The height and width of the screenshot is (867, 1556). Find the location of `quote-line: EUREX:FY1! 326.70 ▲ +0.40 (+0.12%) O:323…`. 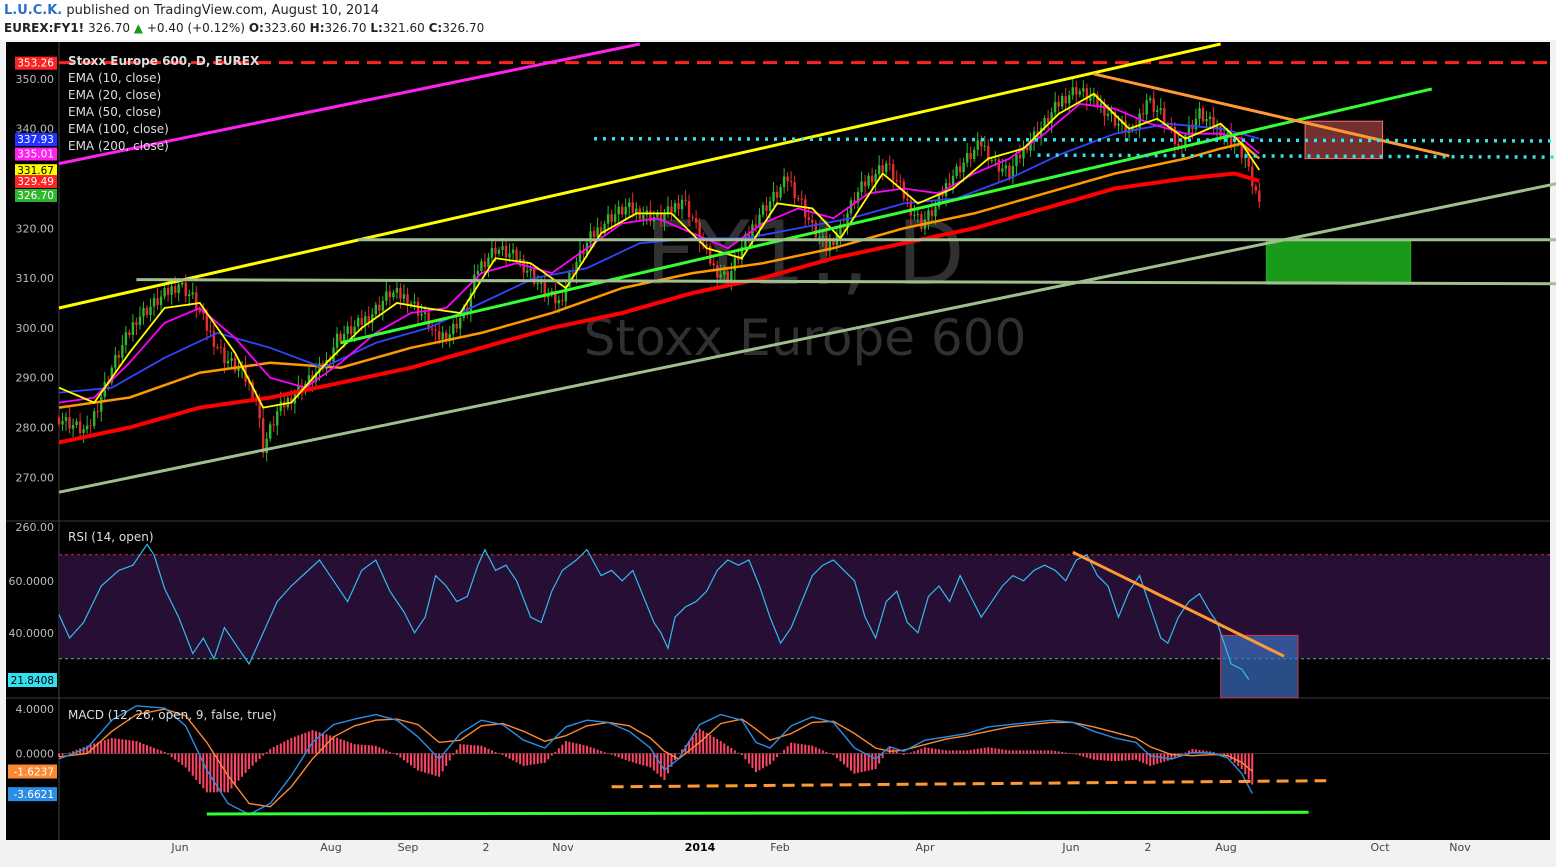

quote-line: EUREX:FY1! 326.70 ▲ +0.40 (+0.12%) O:323… is located at coordinates (244, 28).